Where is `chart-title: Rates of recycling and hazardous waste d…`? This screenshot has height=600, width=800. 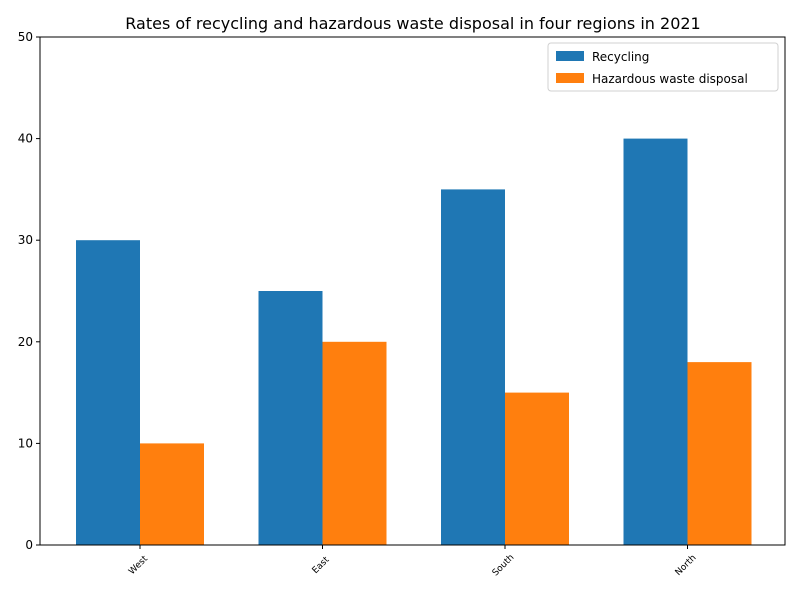
chart-title: Rates of recycling and hazardous waste d… is located at coordinates (412, 23).